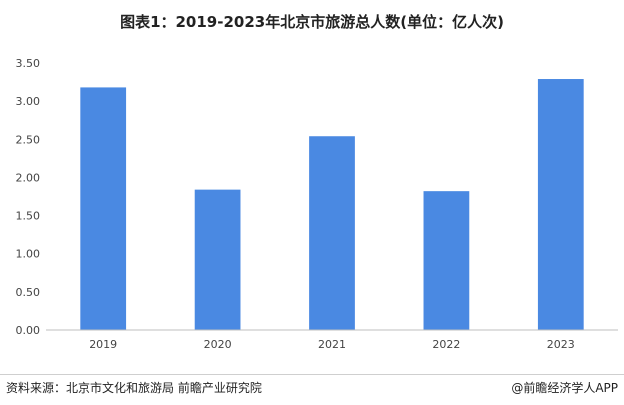 This screenshot has height=405, width=624. Describe the element at coordinates (28, 197) in the screenshot. I see `y-axis: 0.00 0.50 1.00 1.50 2.00 2.50 3.00 3.50` at that location.